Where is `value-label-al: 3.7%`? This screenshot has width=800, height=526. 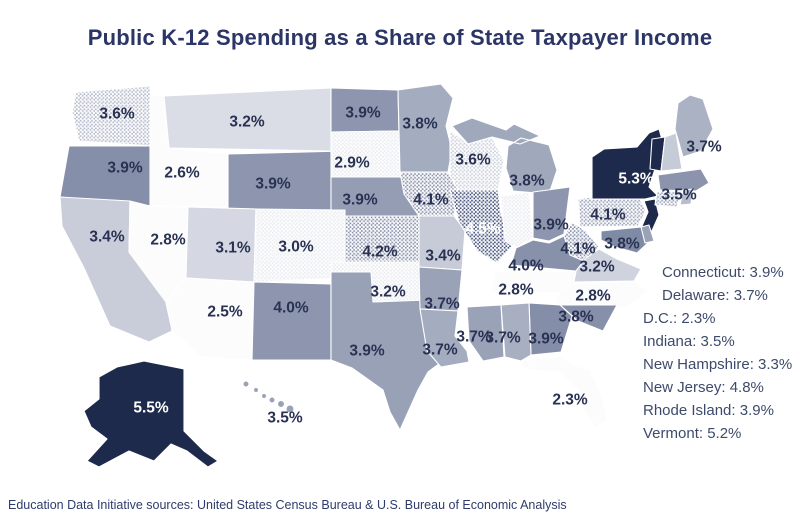
value-label-al: 3.7% is located at coordinates (503, 338).